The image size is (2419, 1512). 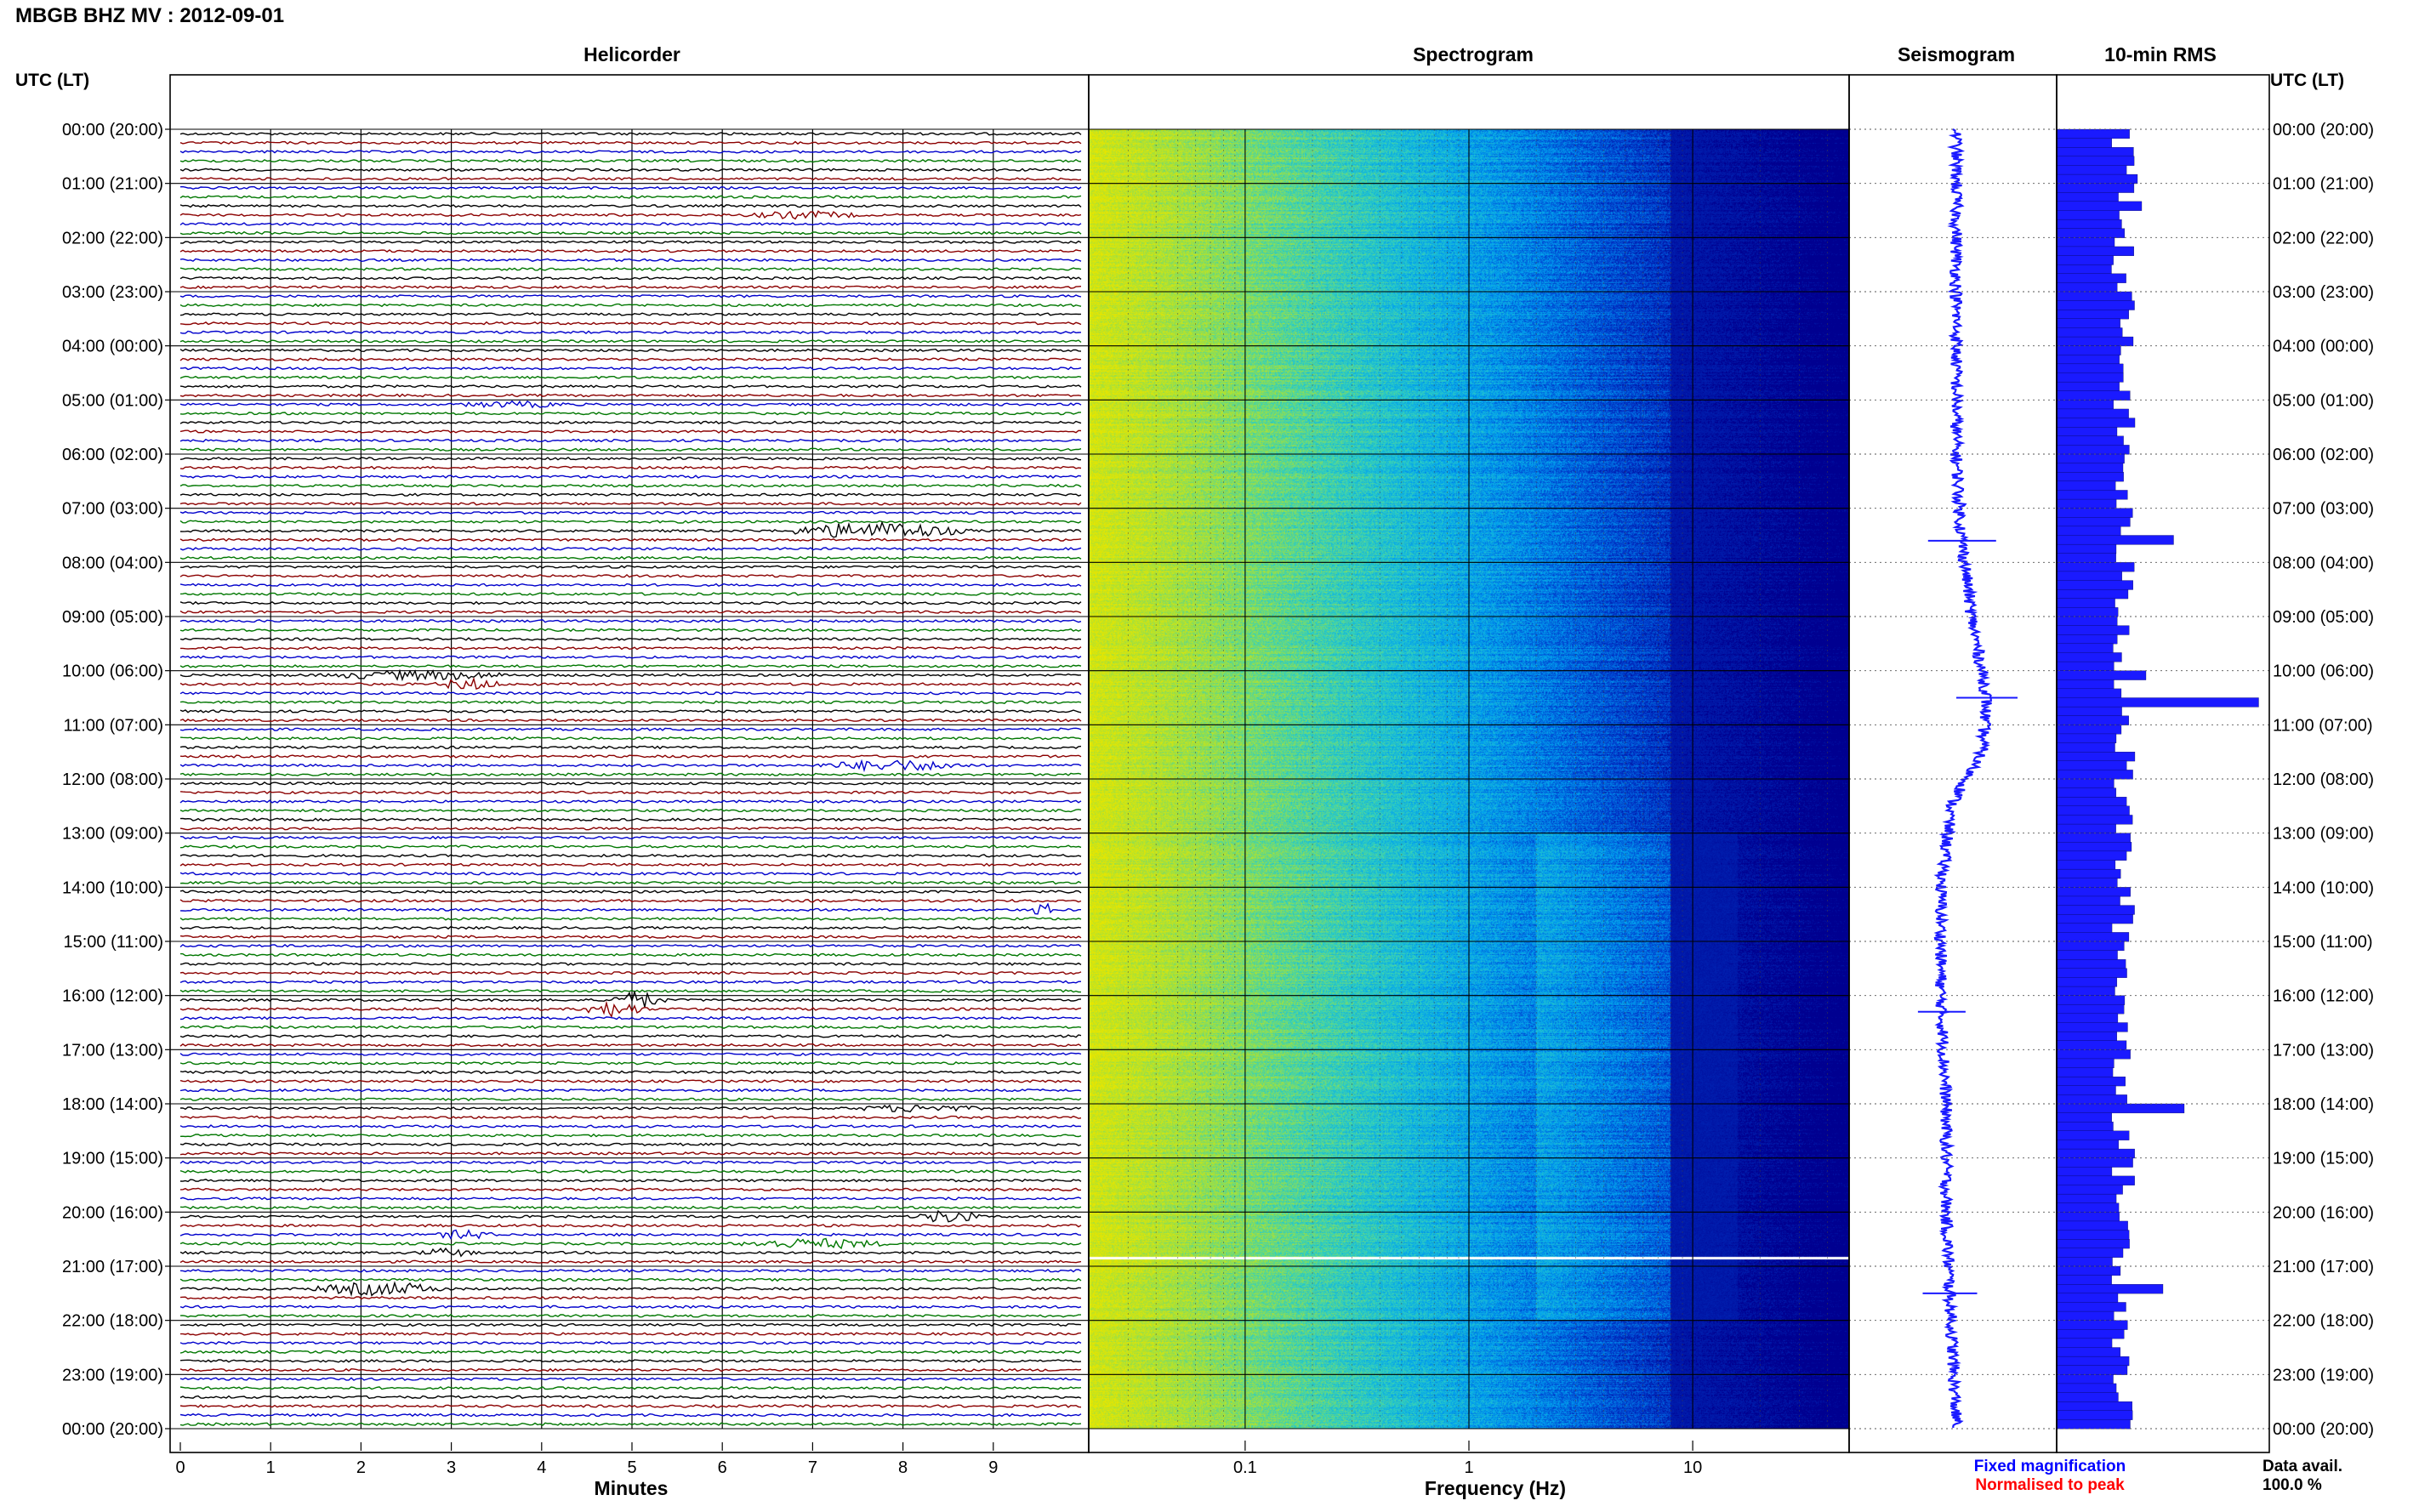 I want to click on data-avail-label: Data avail., so click(x=2302, y=1466).